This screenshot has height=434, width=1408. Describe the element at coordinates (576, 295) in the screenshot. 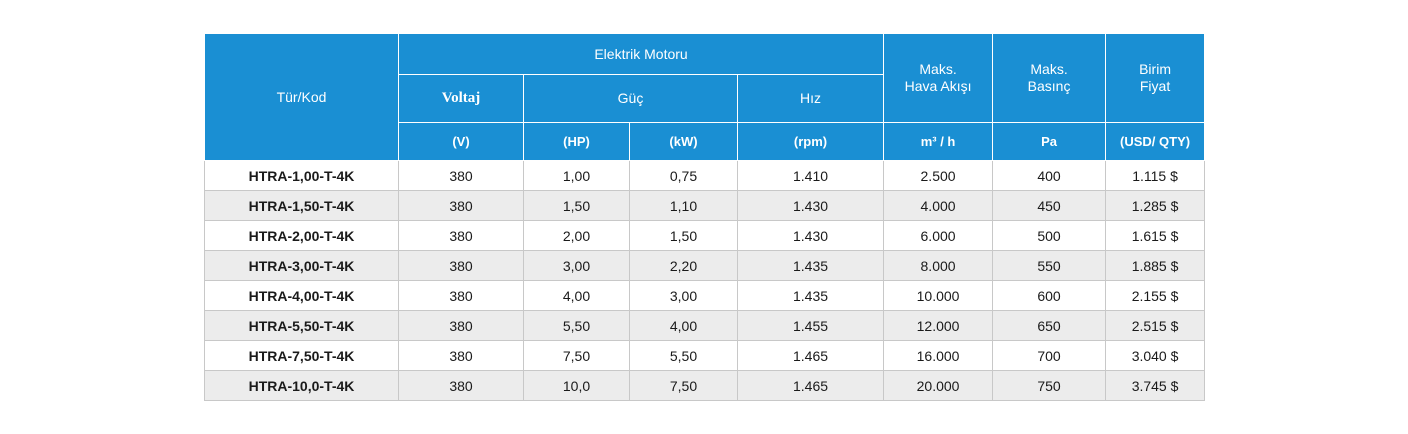

I see `cell-hp: 4,00` at that location.